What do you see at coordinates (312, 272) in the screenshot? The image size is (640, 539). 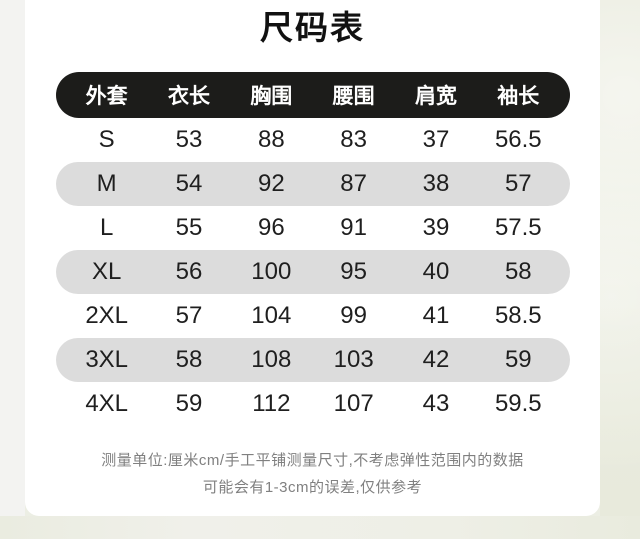 I see `table-row: XL 56 100 95 40 58` at bounding box center [312, 272].